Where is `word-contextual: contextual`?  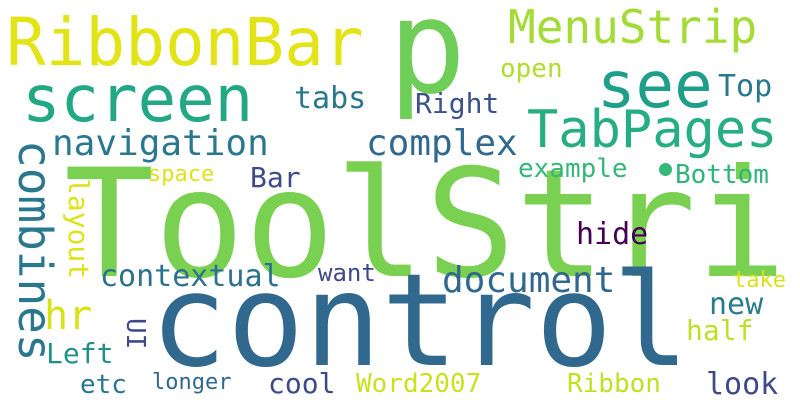
word-contextual: contextual is located at coordinates (190, 276).